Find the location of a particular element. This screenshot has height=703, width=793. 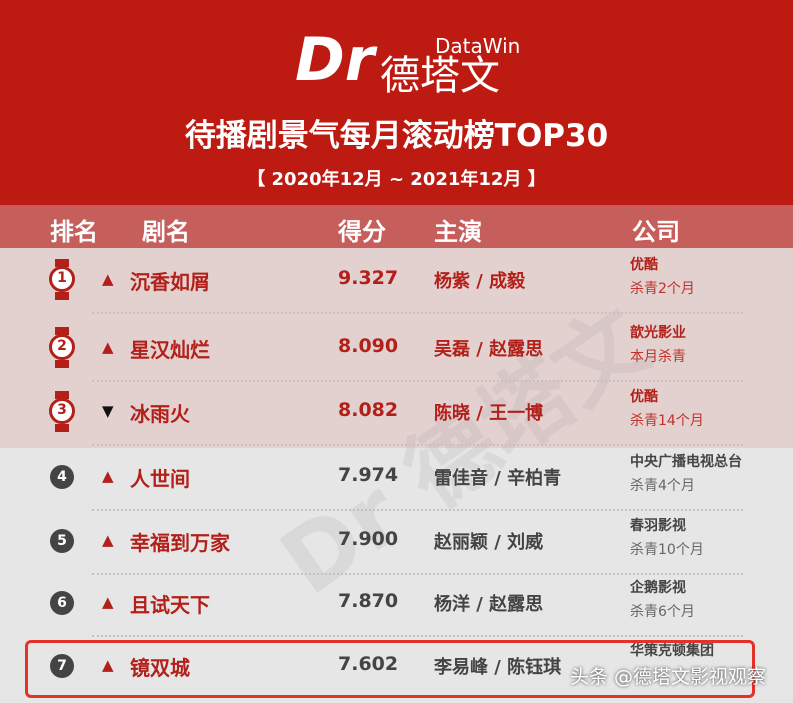

company: 华策克顿集团 is located at coordinates (672, 651).